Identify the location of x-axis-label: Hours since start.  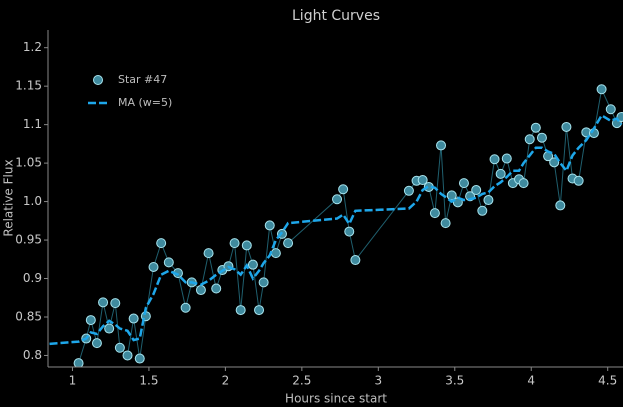
(336, 399).